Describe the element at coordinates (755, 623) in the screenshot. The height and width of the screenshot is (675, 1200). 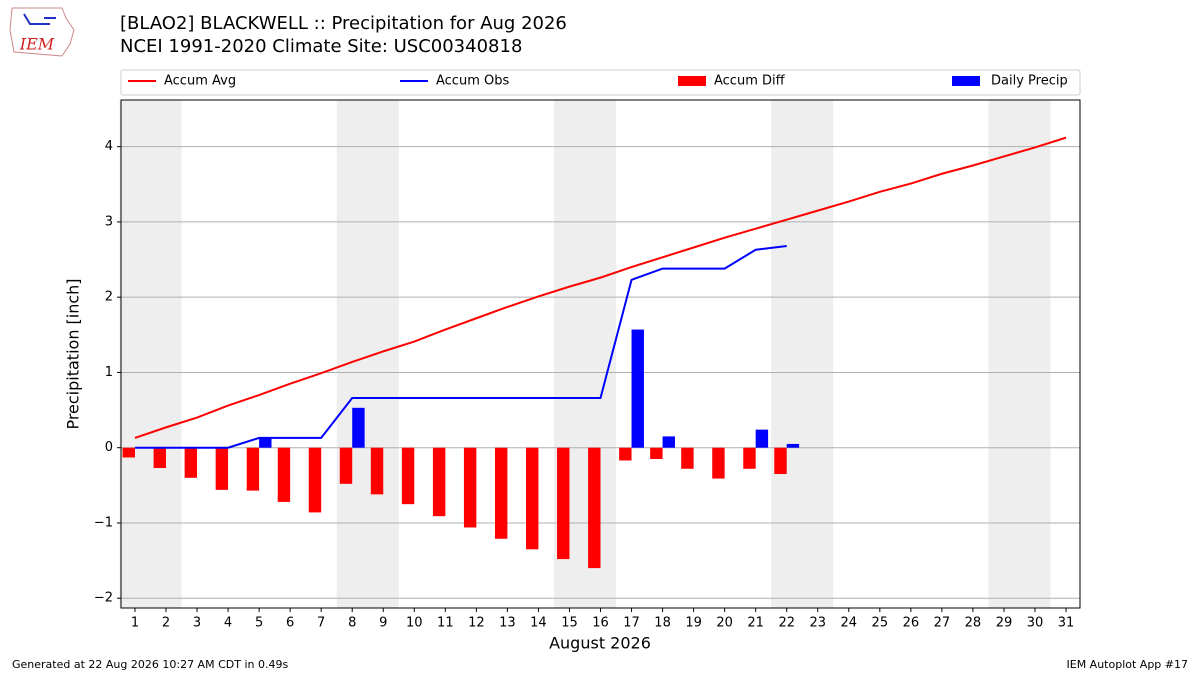
I see `x-tick-label: 21` at that location.